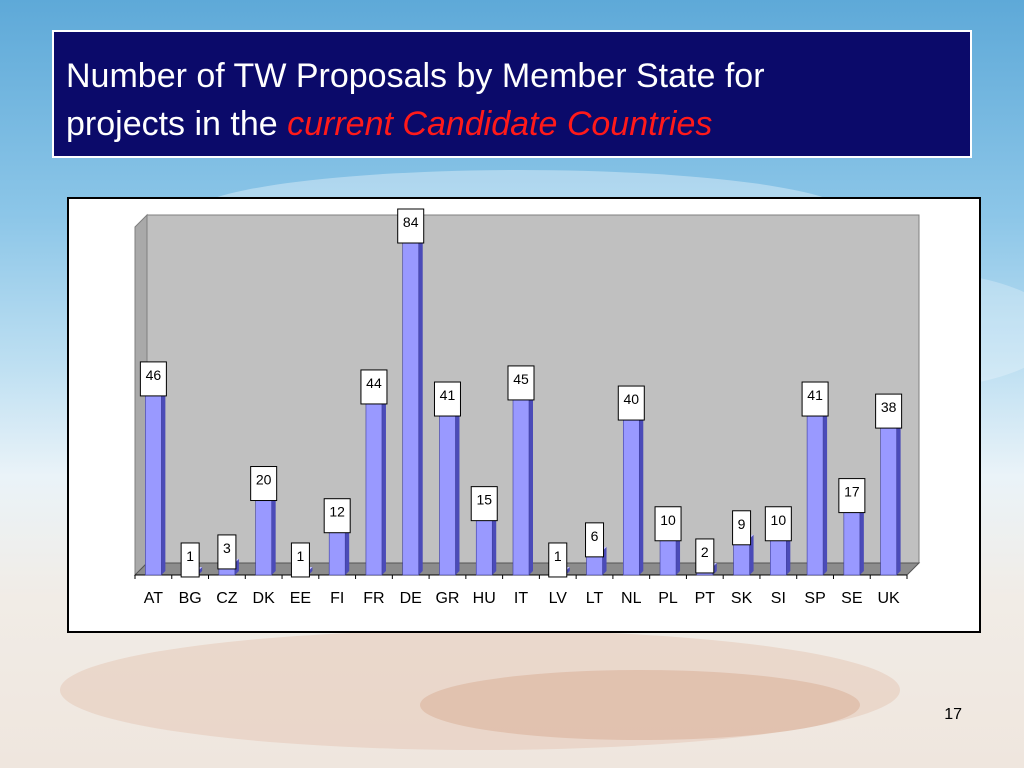 Image resolution: width=1024 pixels, height=768 pixels. I want to click on data-label: 84, so click(411, 222).